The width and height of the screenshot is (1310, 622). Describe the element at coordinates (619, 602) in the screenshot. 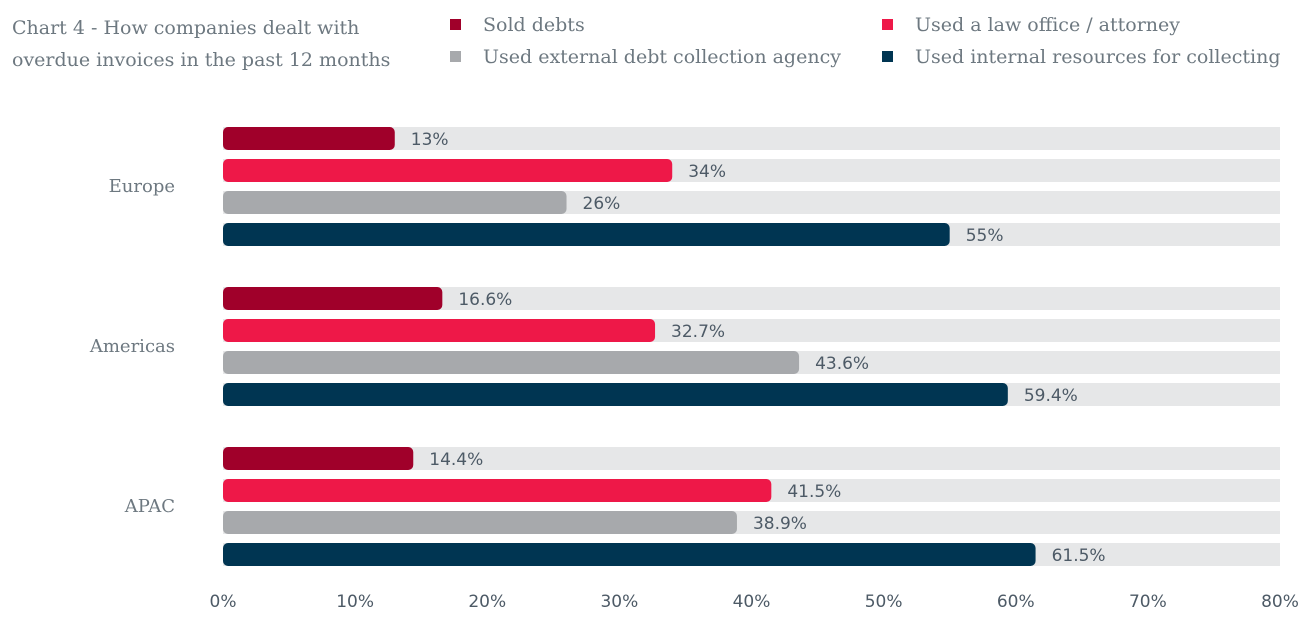

I see `x-tick-label: 30%` at that location.